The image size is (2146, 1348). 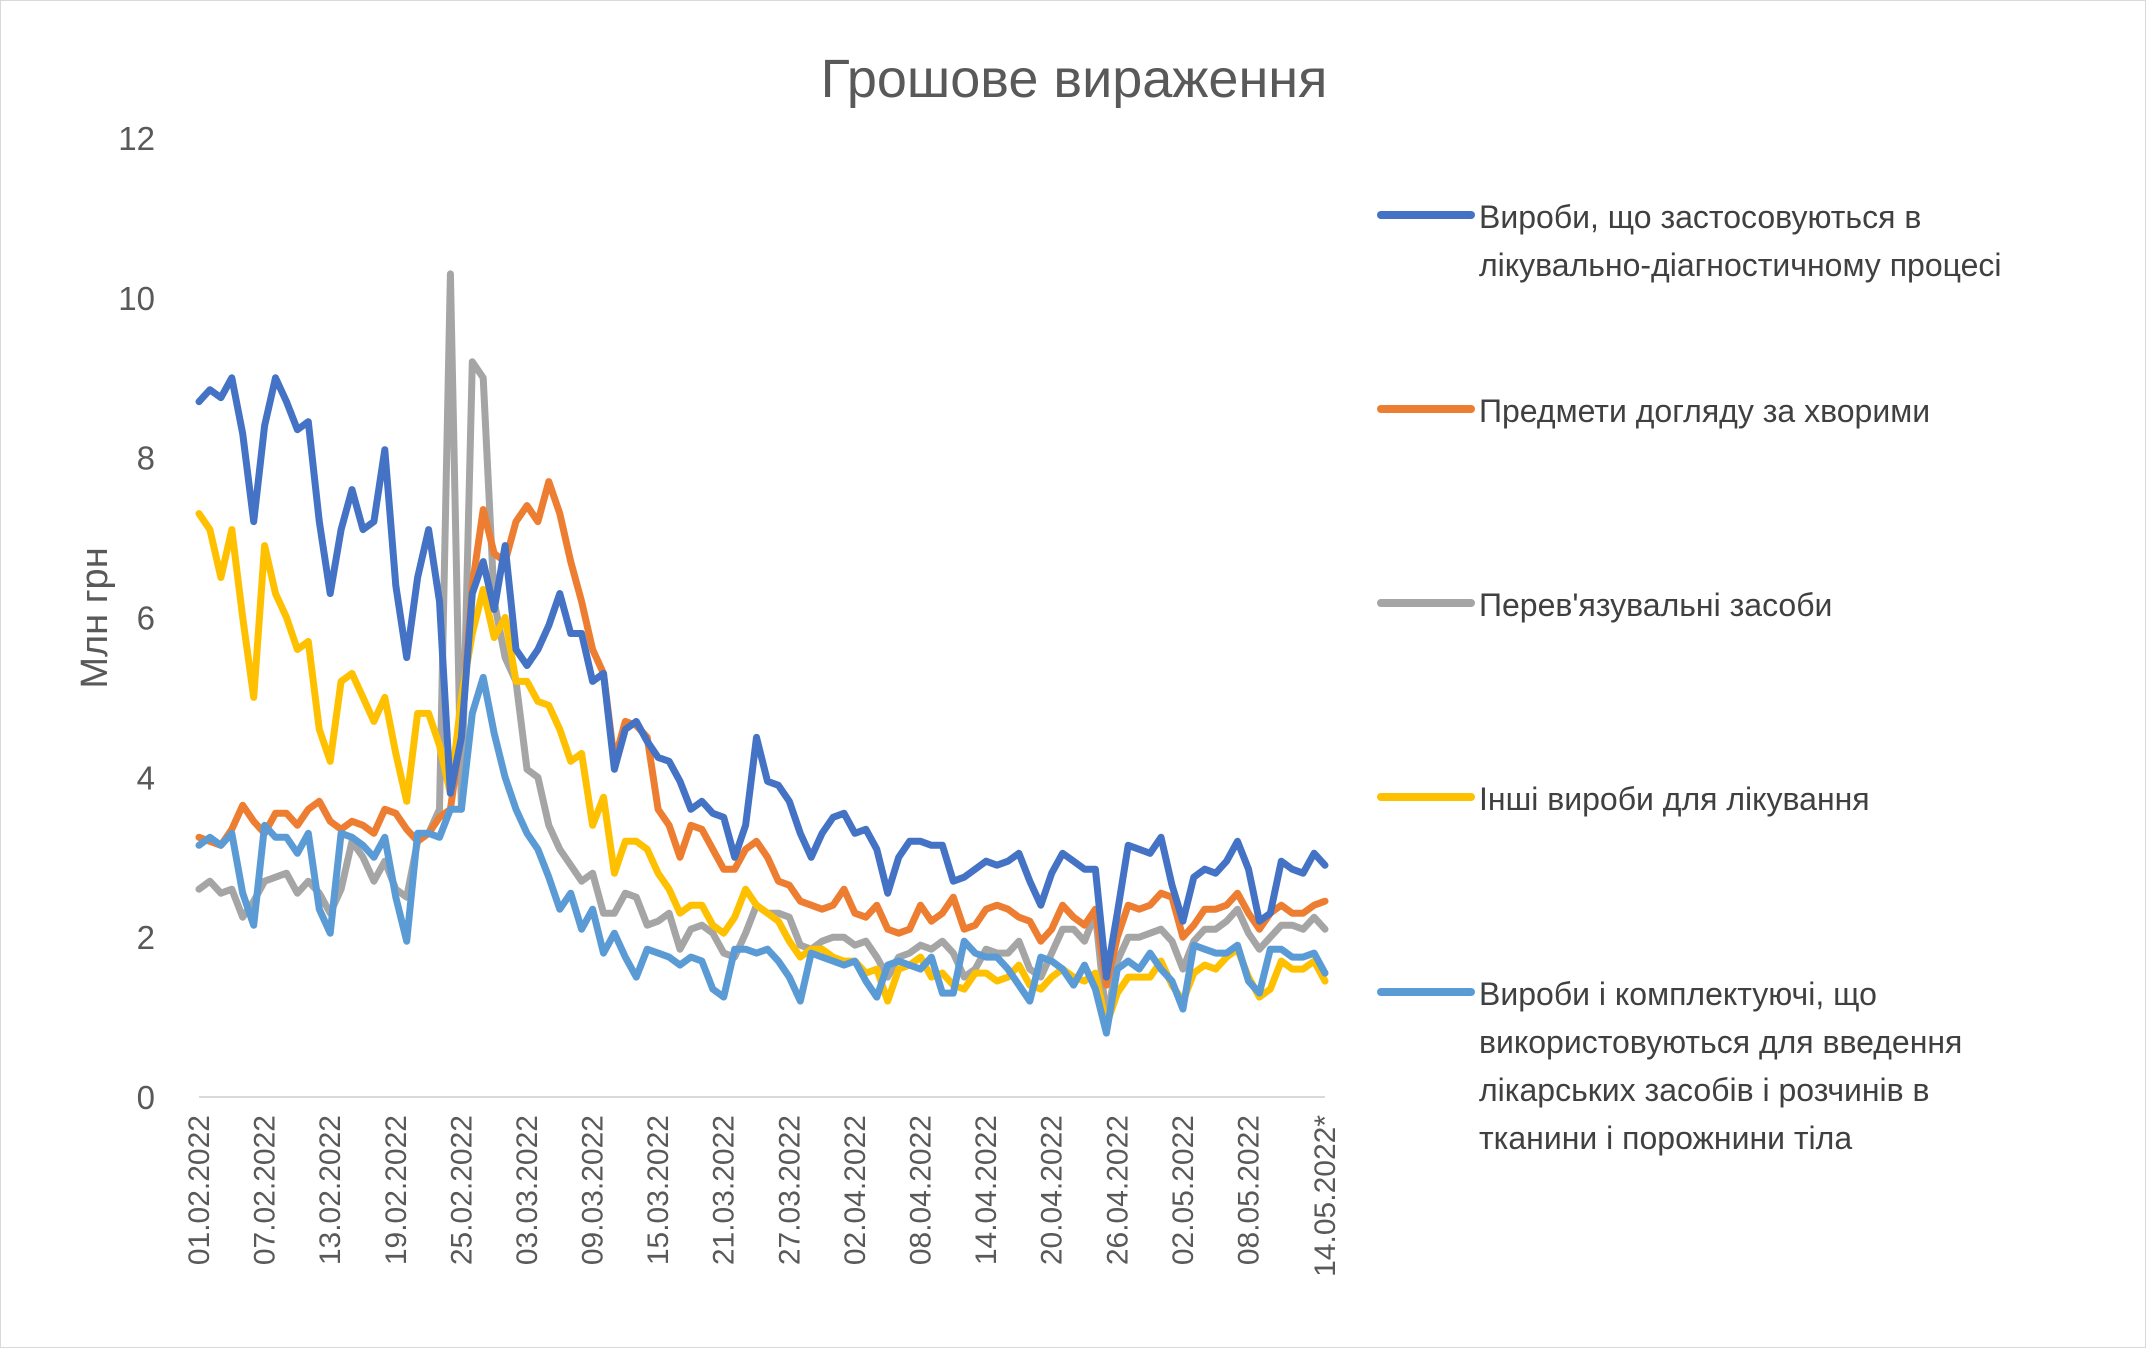 I want to click on x-tick-label: 03.03.2022, so click(x=527, y=1190).